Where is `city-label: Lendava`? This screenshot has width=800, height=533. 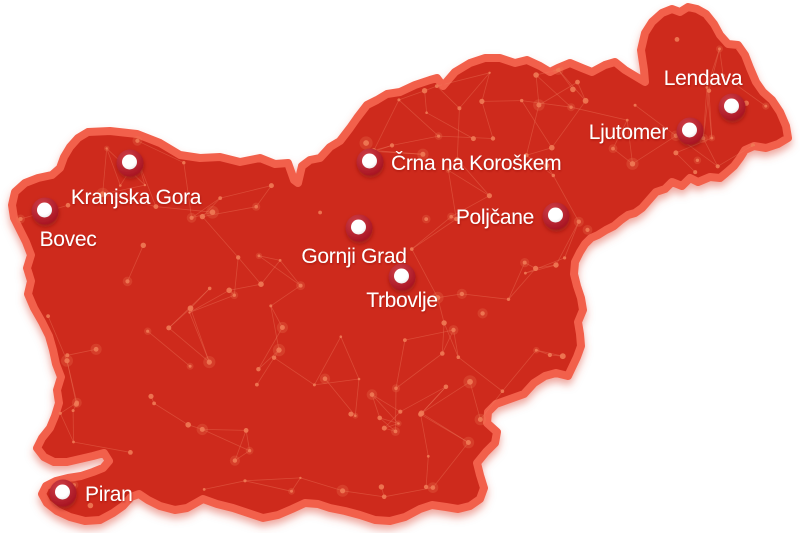
city-label: Lendava is located at coordinates (703, 78).